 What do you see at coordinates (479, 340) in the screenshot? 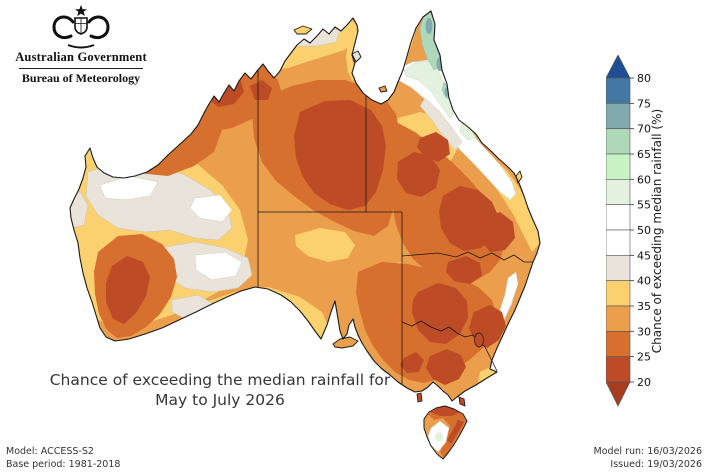
I see `act-border` at bounding box center [479, 340].